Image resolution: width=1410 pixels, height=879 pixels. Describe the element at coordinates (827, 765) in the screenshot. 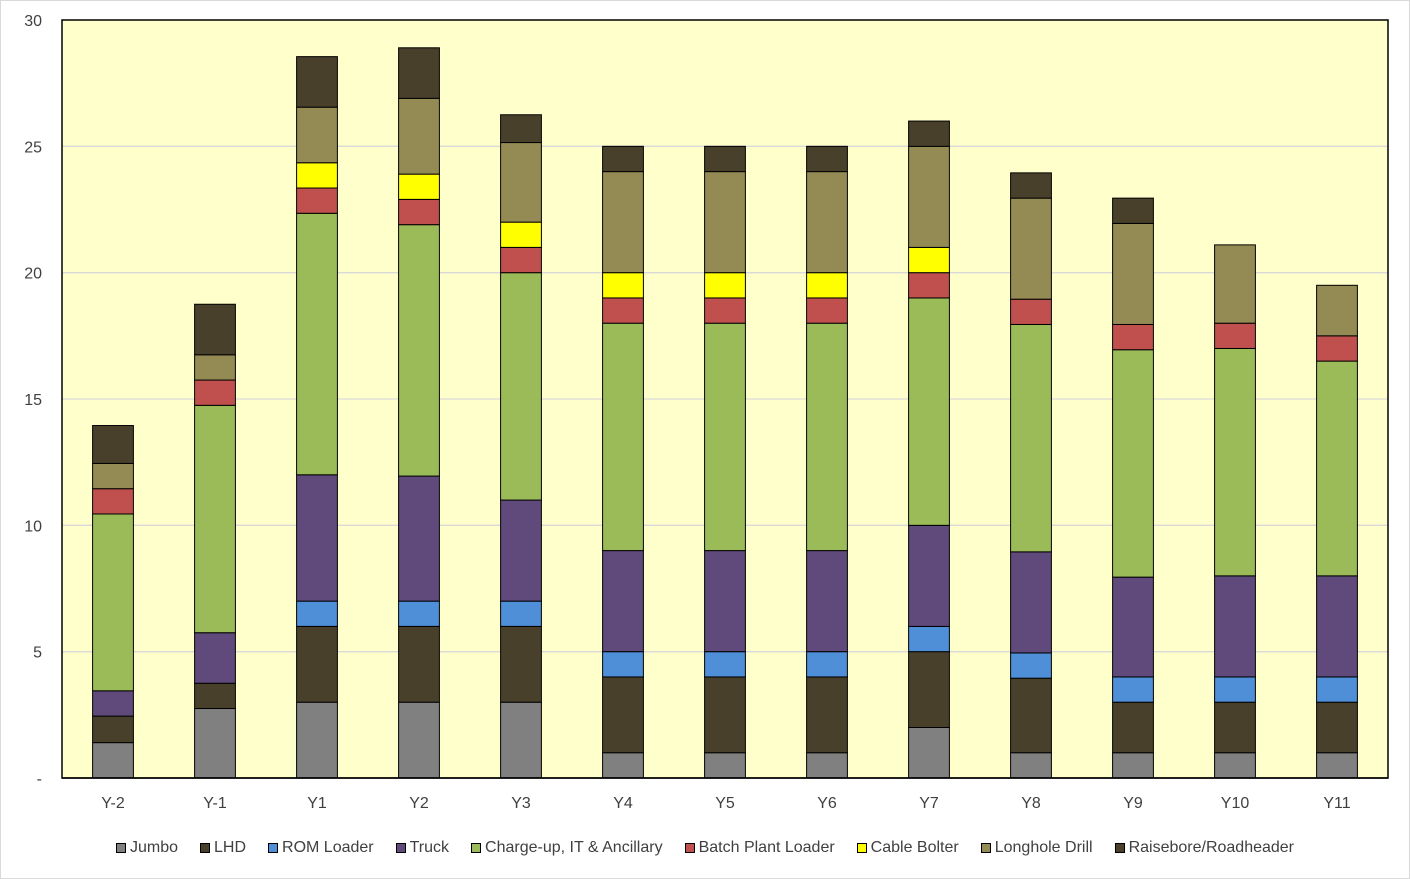

I see `bar-Y6-jumbo` at that location.